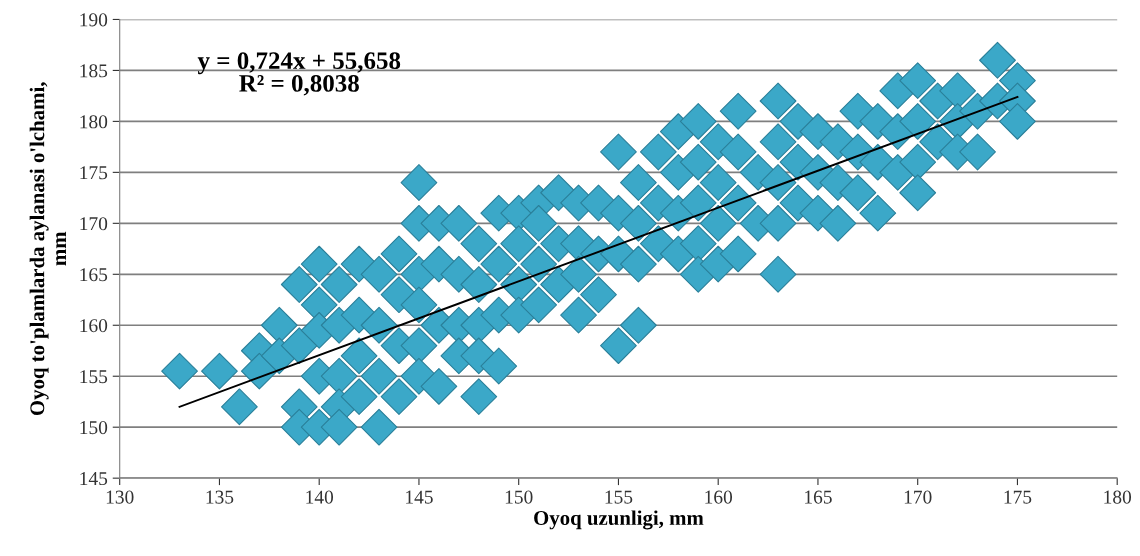 This screenshot has height=556, width=1140. What do you see at coordinates (419, 497) in the screenshot?
I see `x-tick-label: 145` at bounding box center [419, 497].